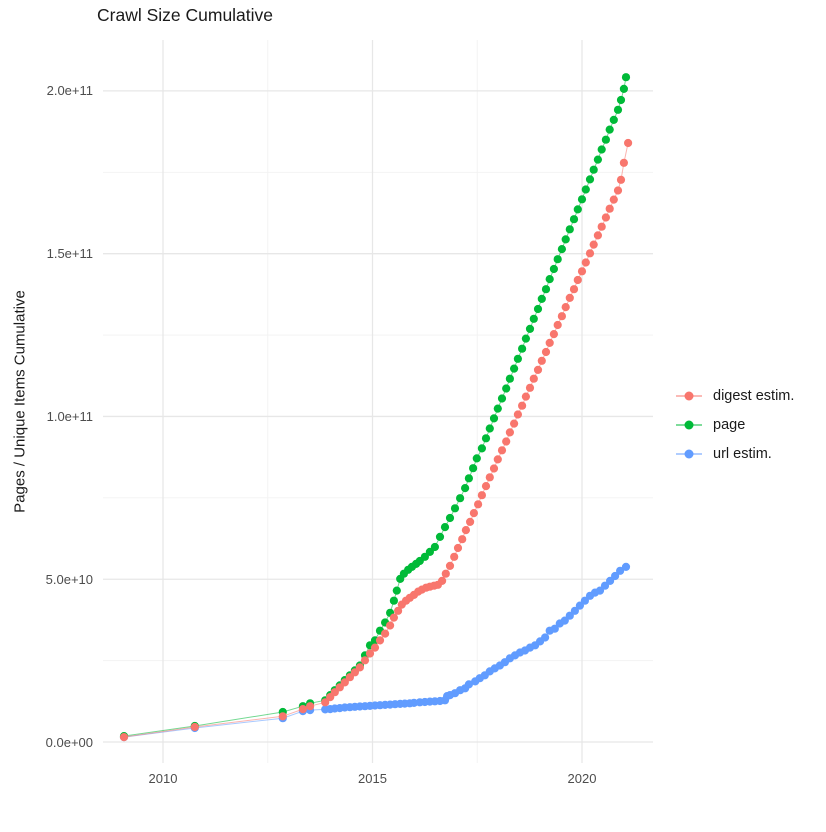 Image resolution: width=826 pixels, height=832 pixels. Describe the element at coordinates (163, 778) in the screenshot. I see `x-tick-label: 2010` at that location.